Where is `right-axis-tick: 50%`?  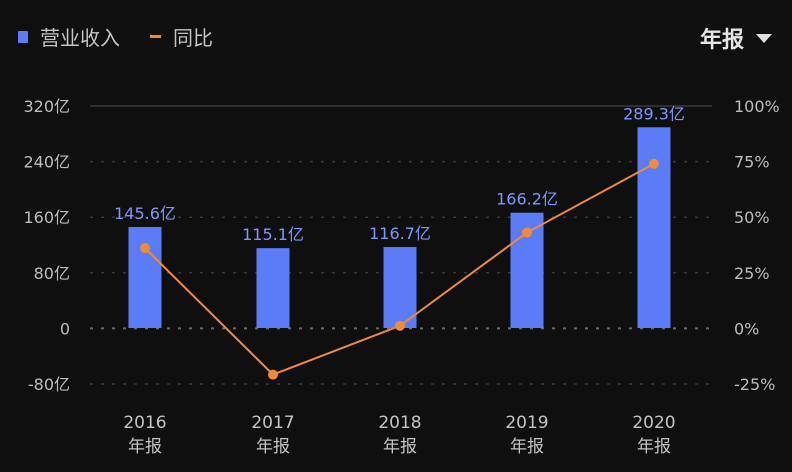 right-axis-tick: 50% is located at coordinates (752, 217).